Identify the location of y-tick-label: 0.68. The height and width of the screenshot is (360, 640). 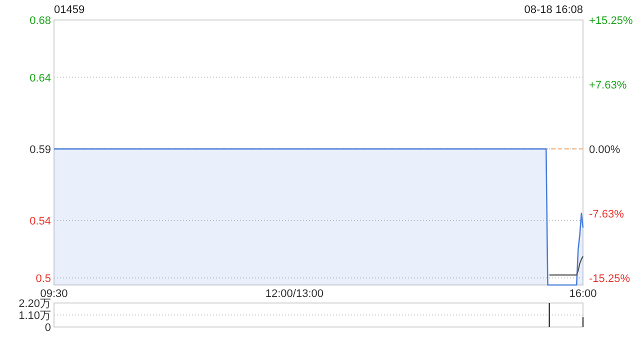
(40, 21).